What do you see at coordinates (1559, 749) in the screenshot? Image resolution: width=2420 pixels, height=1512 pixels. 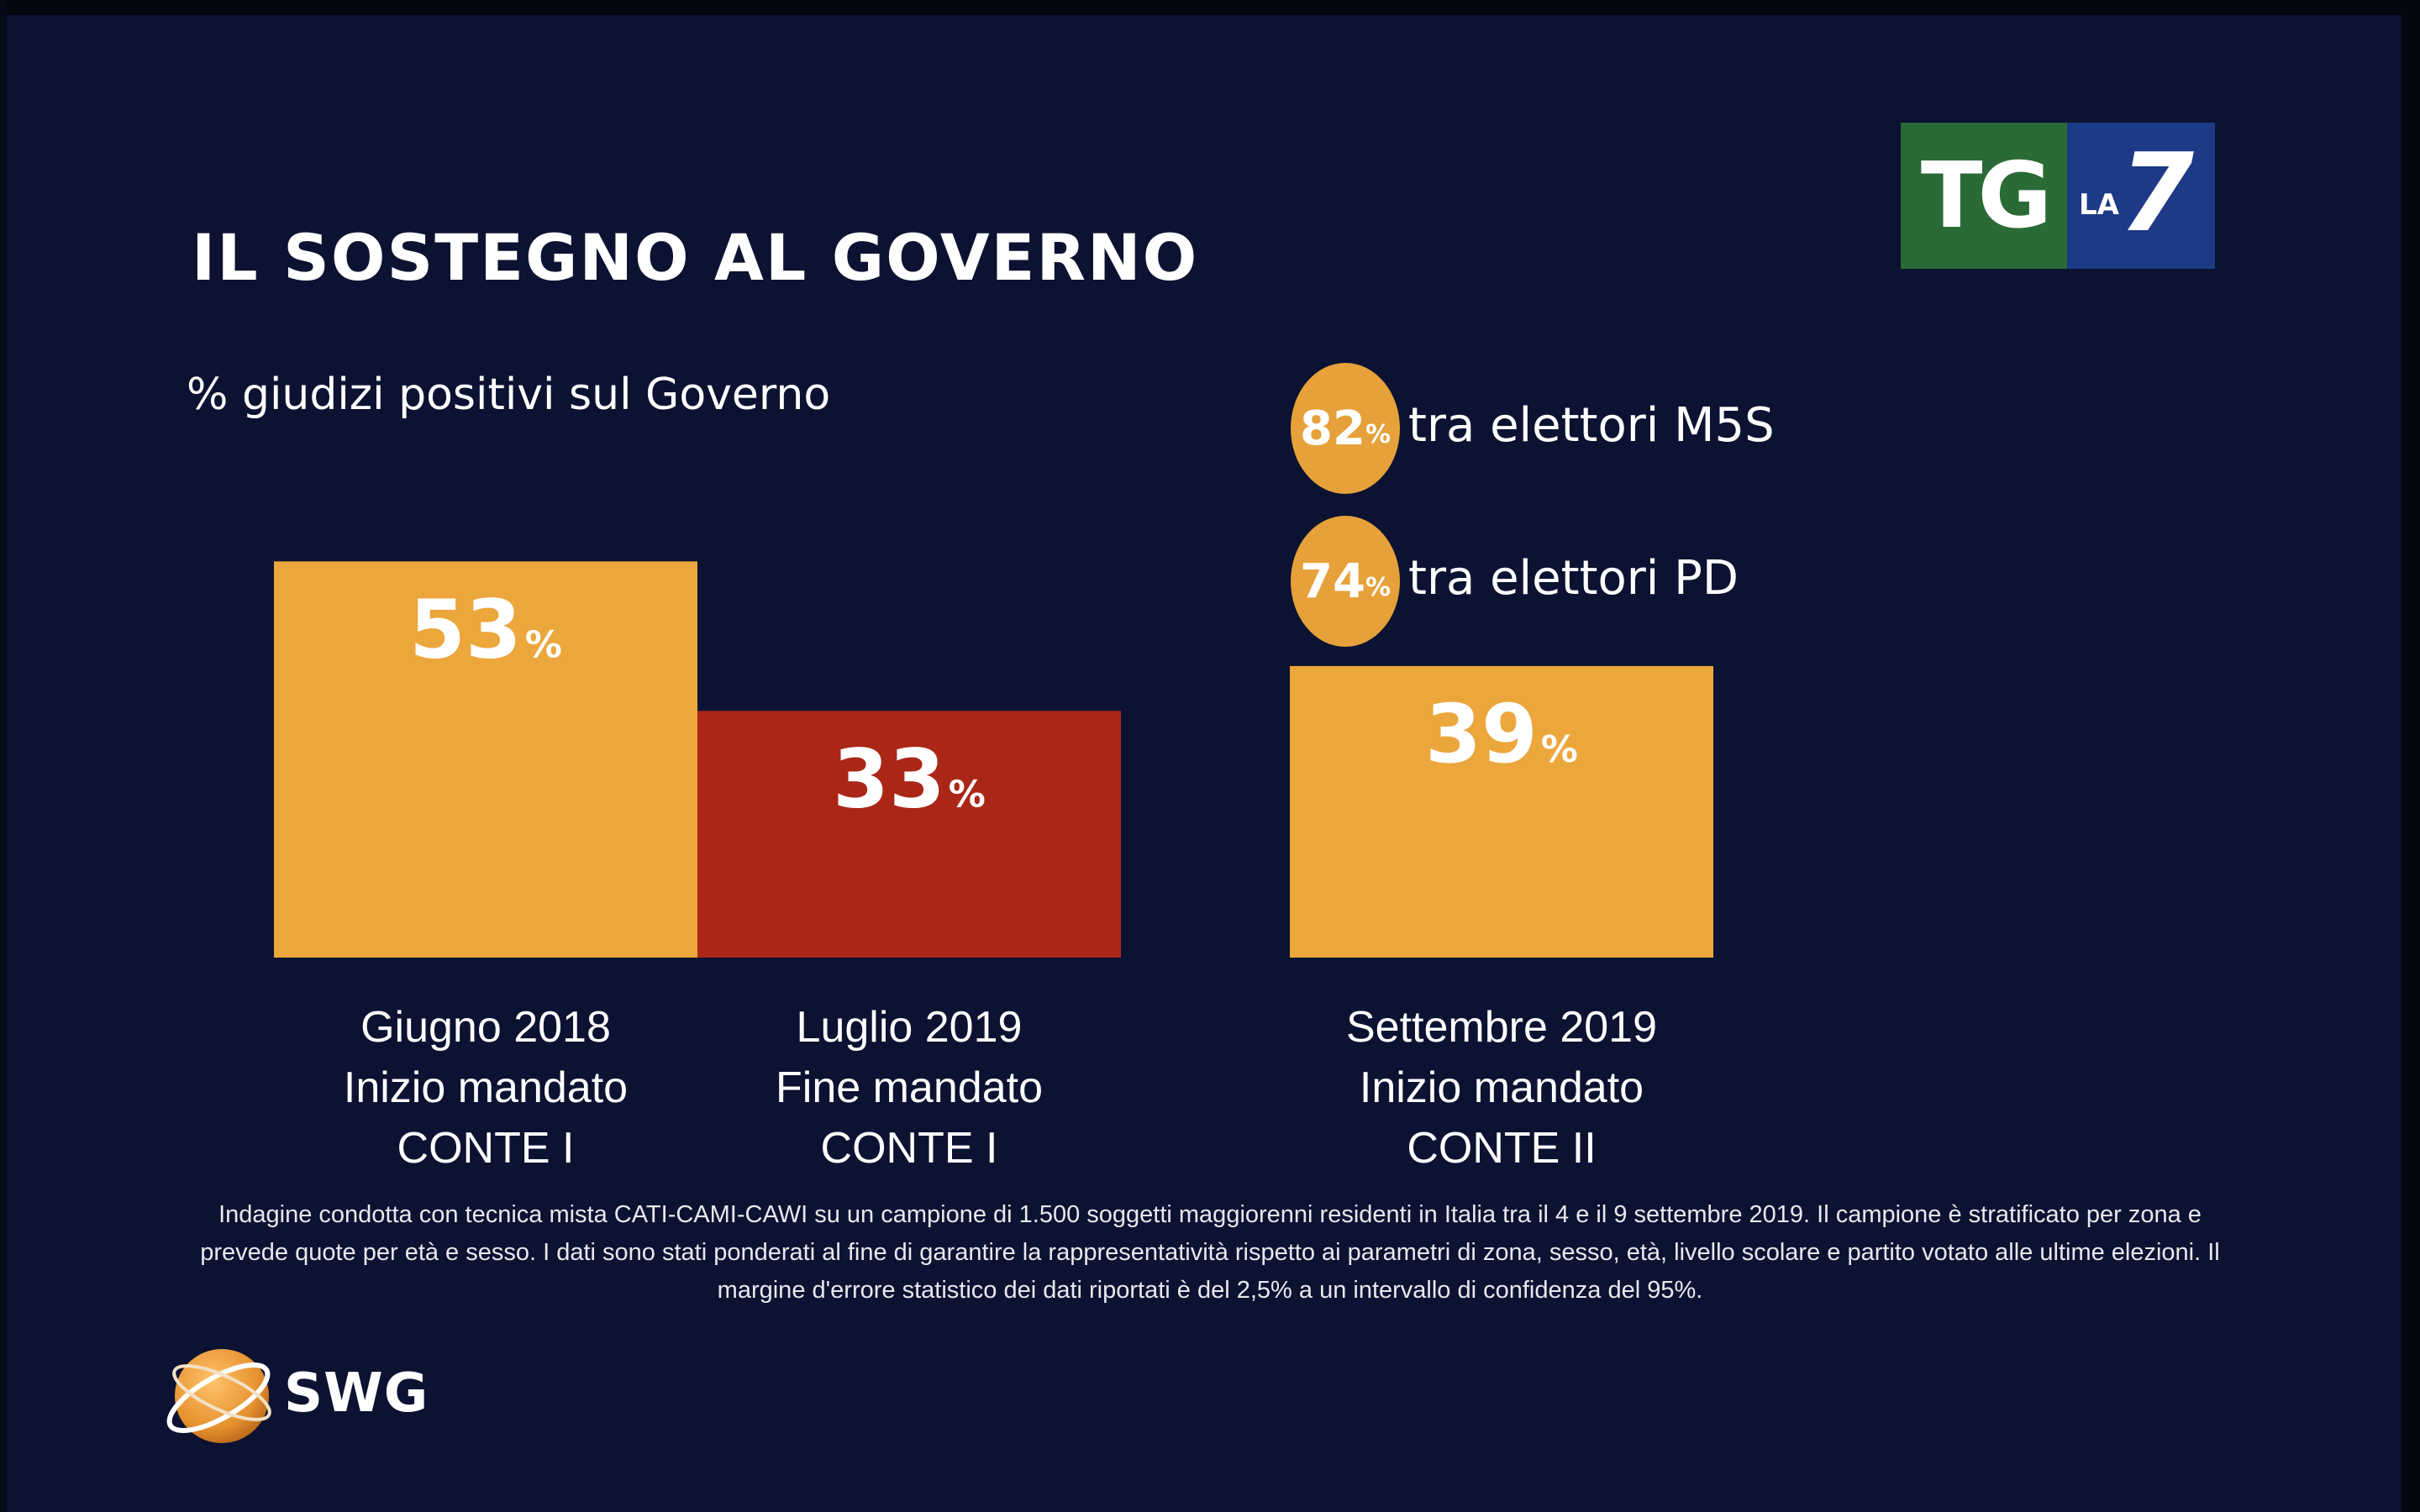 I see `bar-unit-2: %` at bounding box center [1559, 749].